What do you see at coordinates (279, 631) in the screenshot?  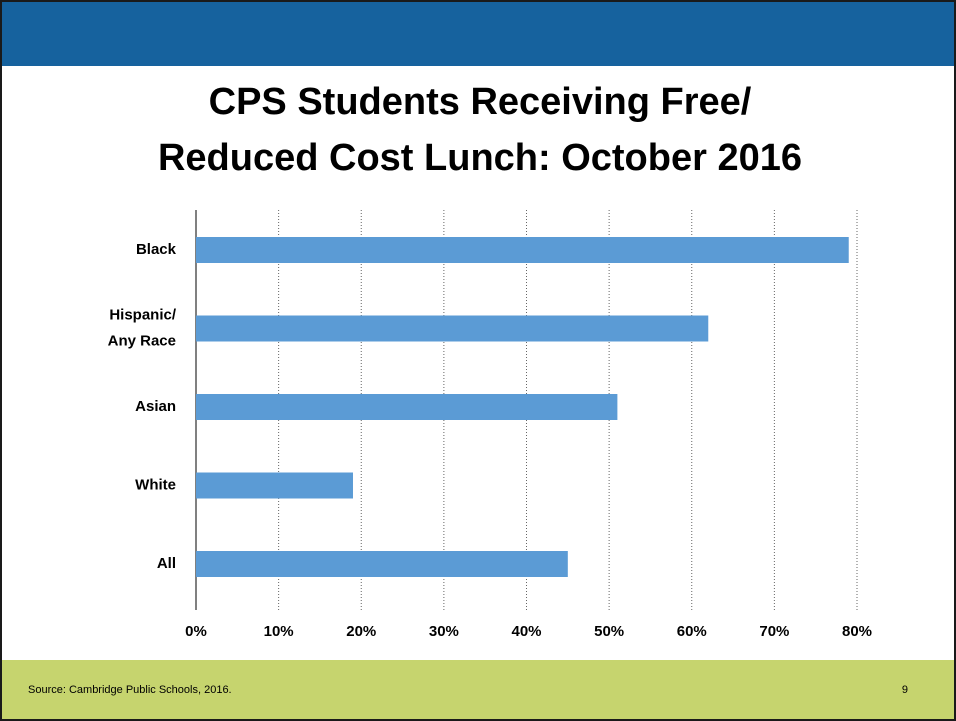 I see `x-tick-label: 10%` at bounding box center [279, 631].